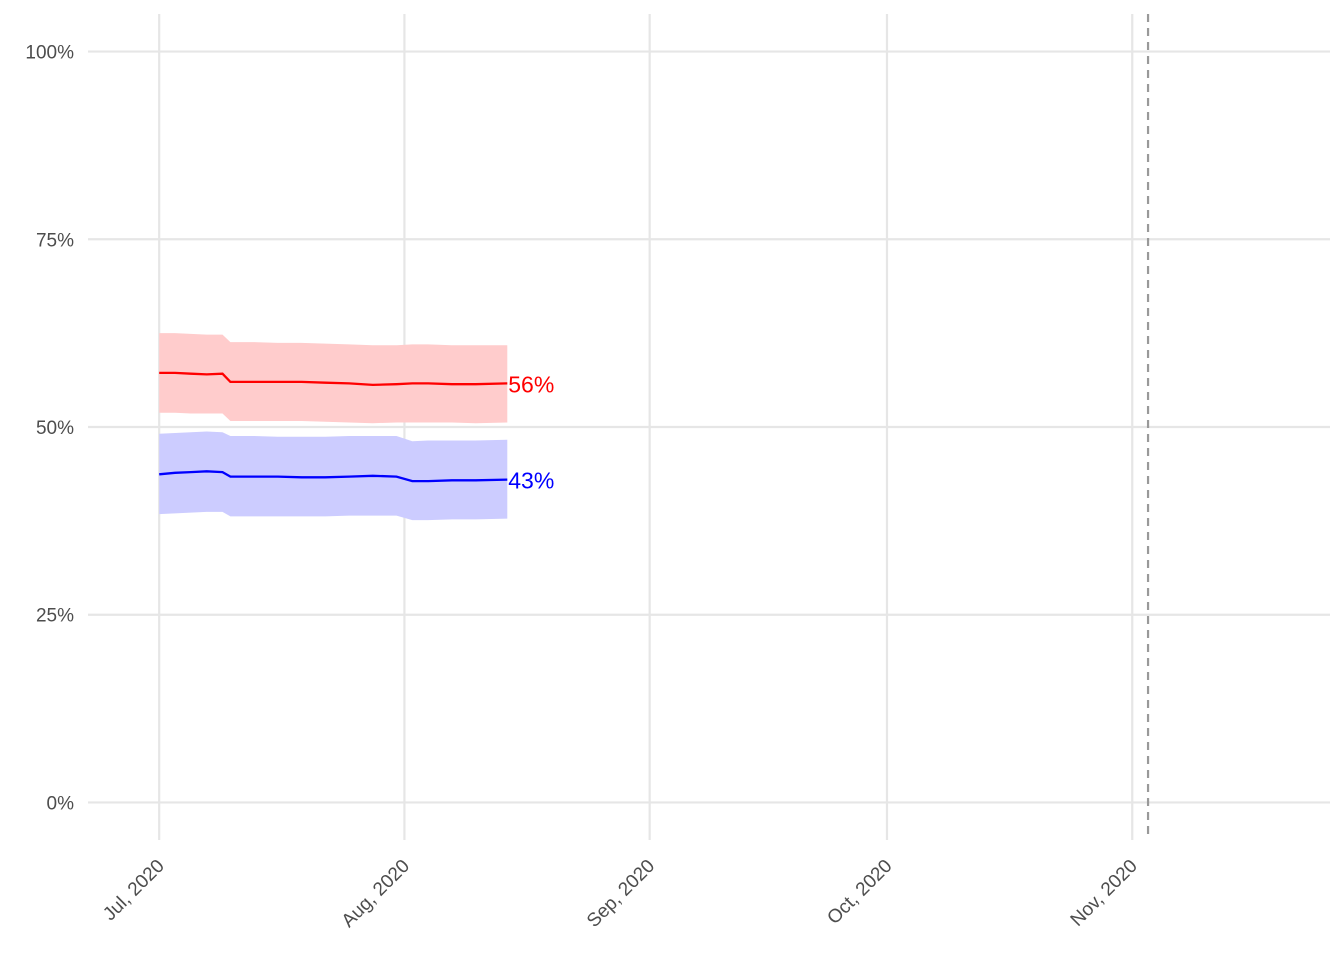  Describe the element at coordinates (55, 428) in the screenshot. I see `y-tick-label: 50%` at that location.